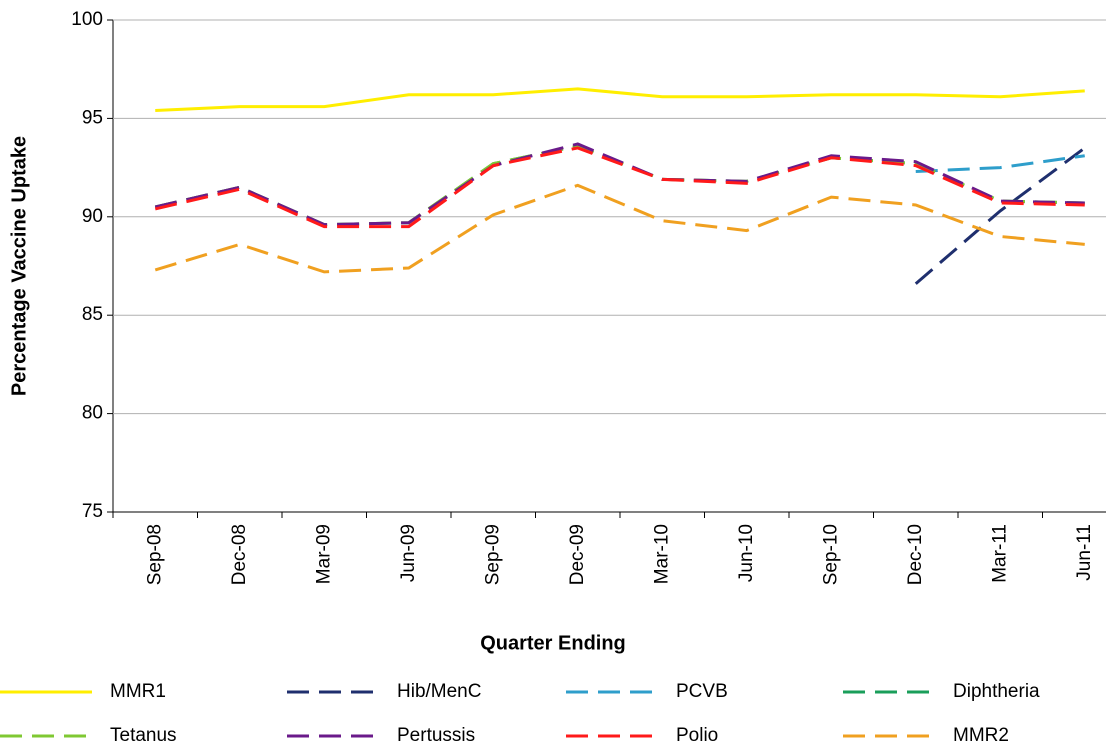 This screenshot has width=1106, height=749. I want to click on x-tick-label: Mar-11, so click(999, 553).